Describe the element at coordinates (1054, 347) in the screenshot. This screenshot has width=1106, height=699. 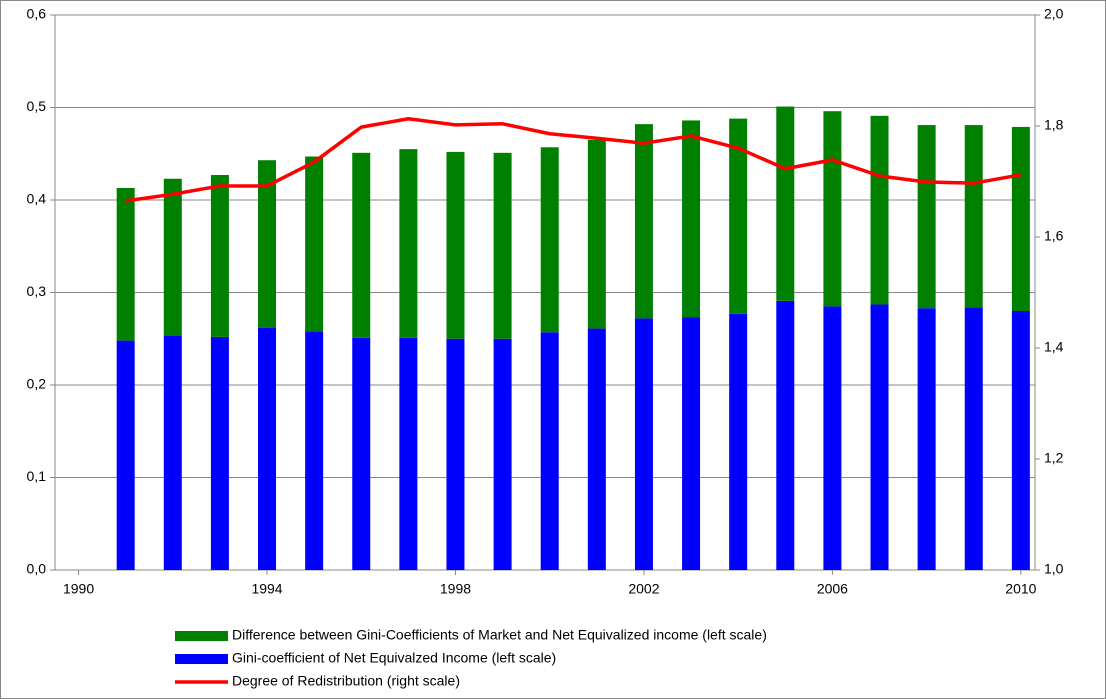
I see `y2-tick-label: 1,4` at that location.